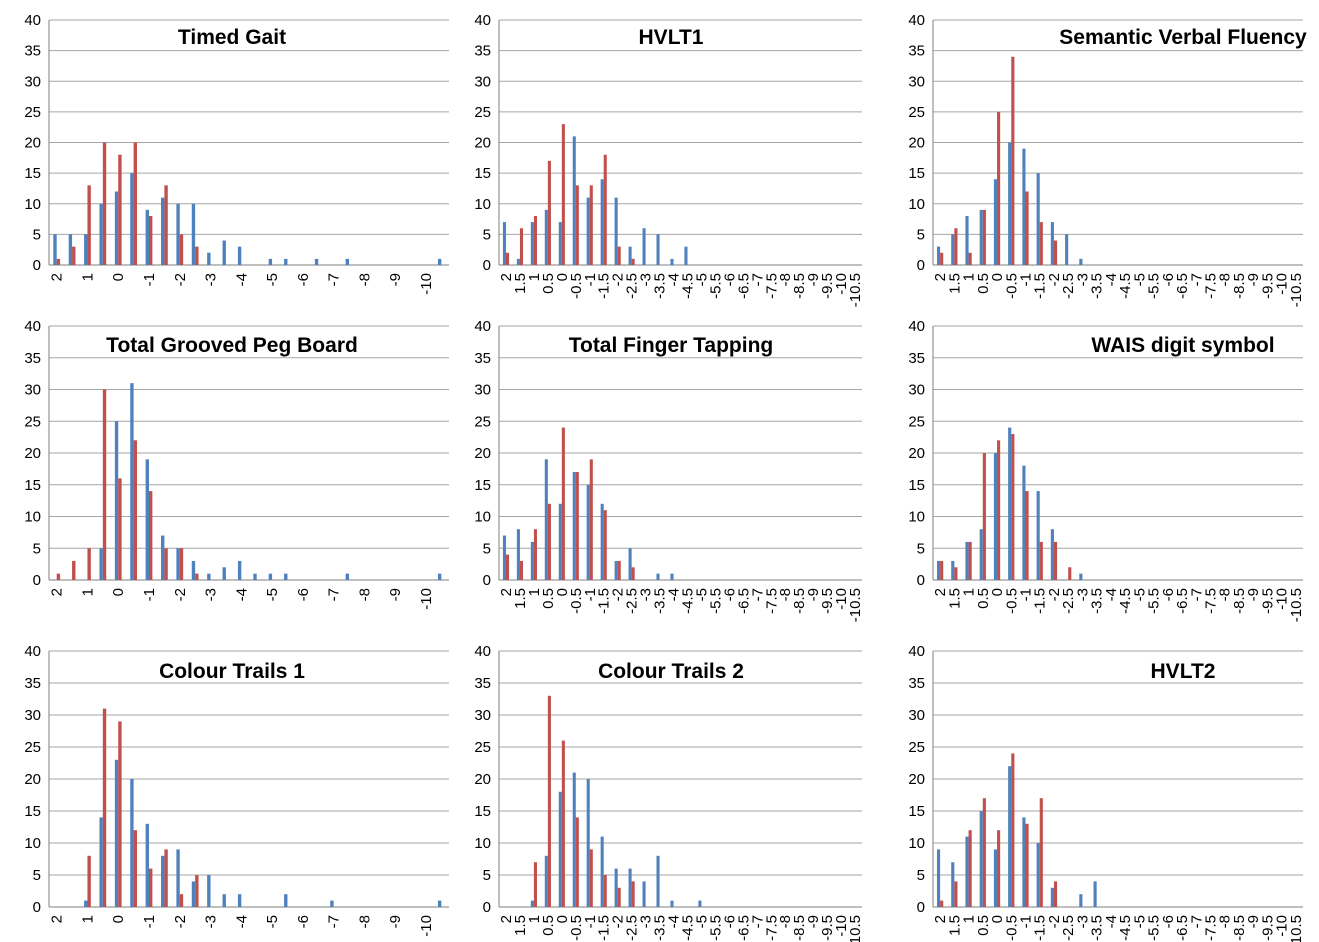 The width and height of the screenshot is (1319, 942). Describe the element at coordinates (660, 928) in the screenshot. I see `x-tick-label: -3.5` at that location.